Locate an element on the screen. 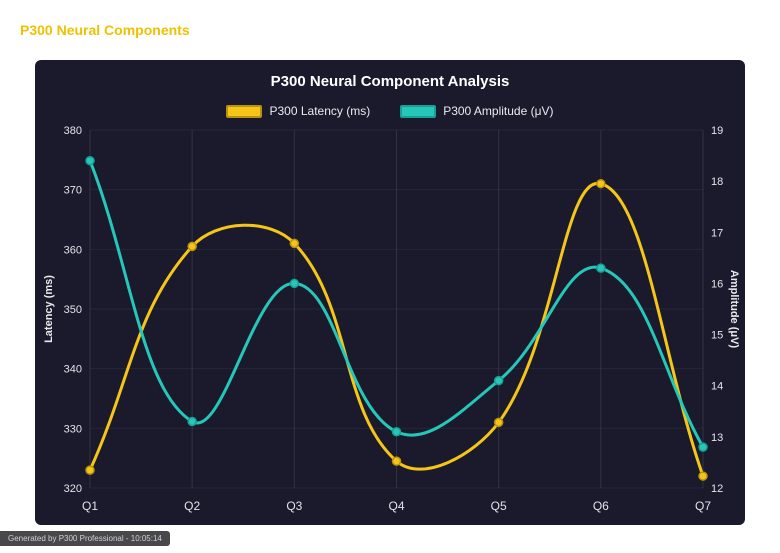 This screenshot has width=780, height=553. page-title: P300 Neural Components is located at coordinates (105, 30).